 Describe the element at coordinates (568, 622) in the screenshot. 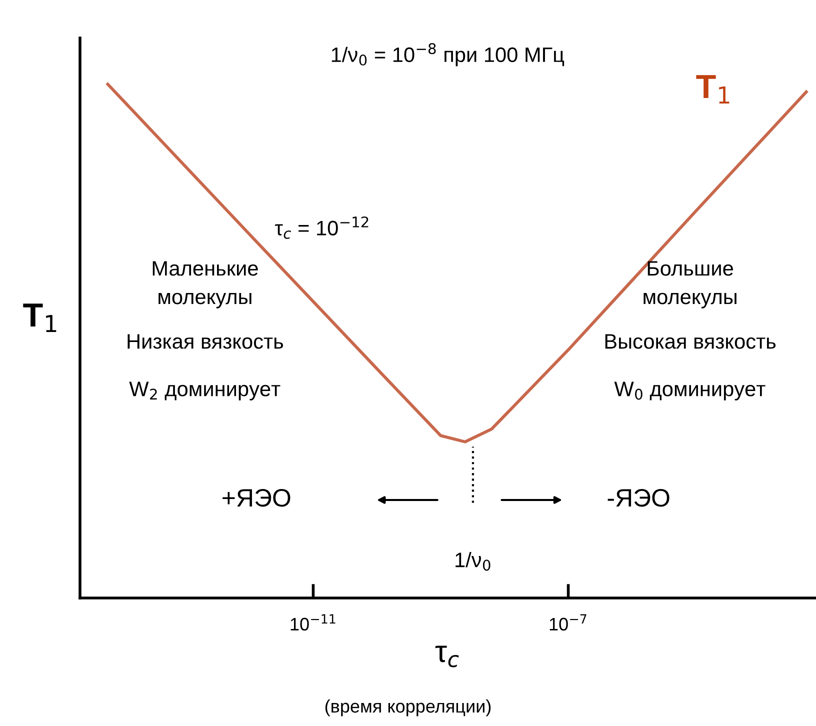

I see `x-tick-label: 10$^{−7}$` at that location.